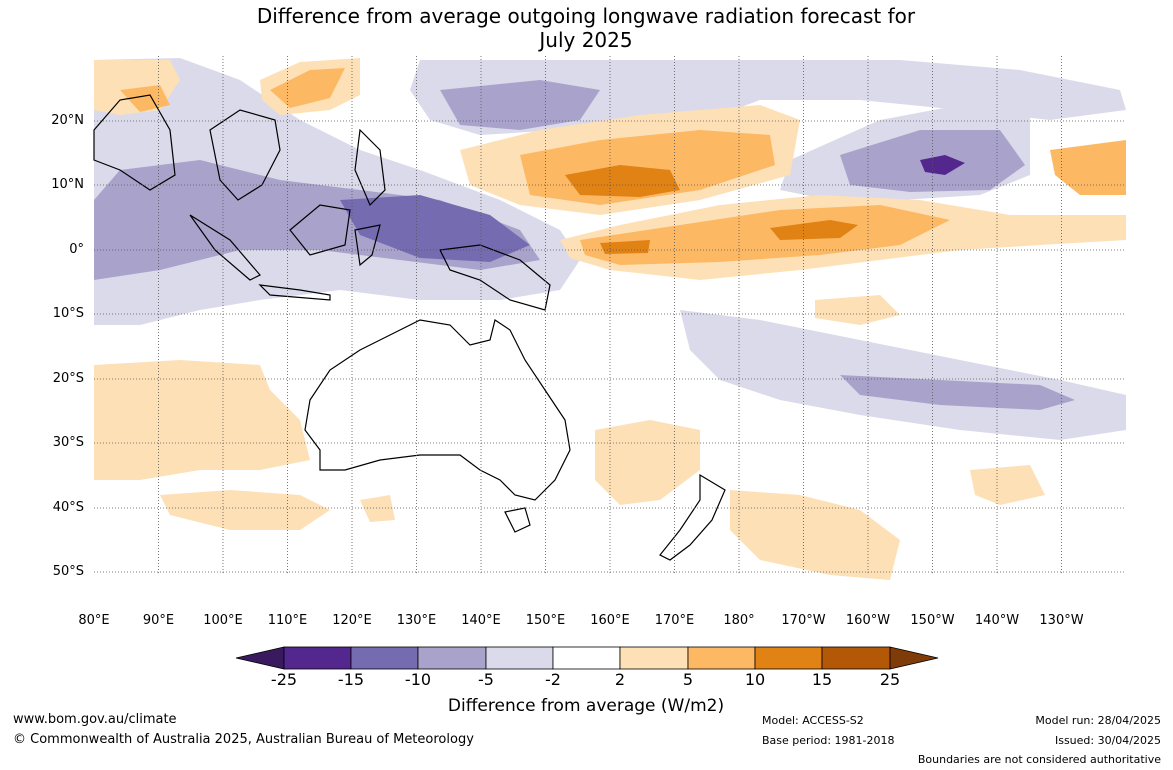 This screenshot has height=770, width=1173. What do you see at coordinates (68, 378) in the screenshot?
I see `lat-label: 20°S` at bounding box center [68, 378].